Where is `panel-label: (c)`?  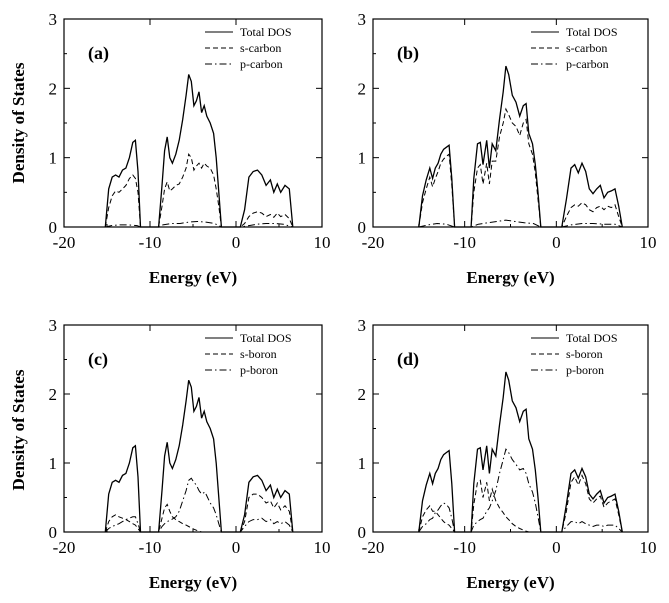
panel-label: (c) is located at coordinates (98, 359).